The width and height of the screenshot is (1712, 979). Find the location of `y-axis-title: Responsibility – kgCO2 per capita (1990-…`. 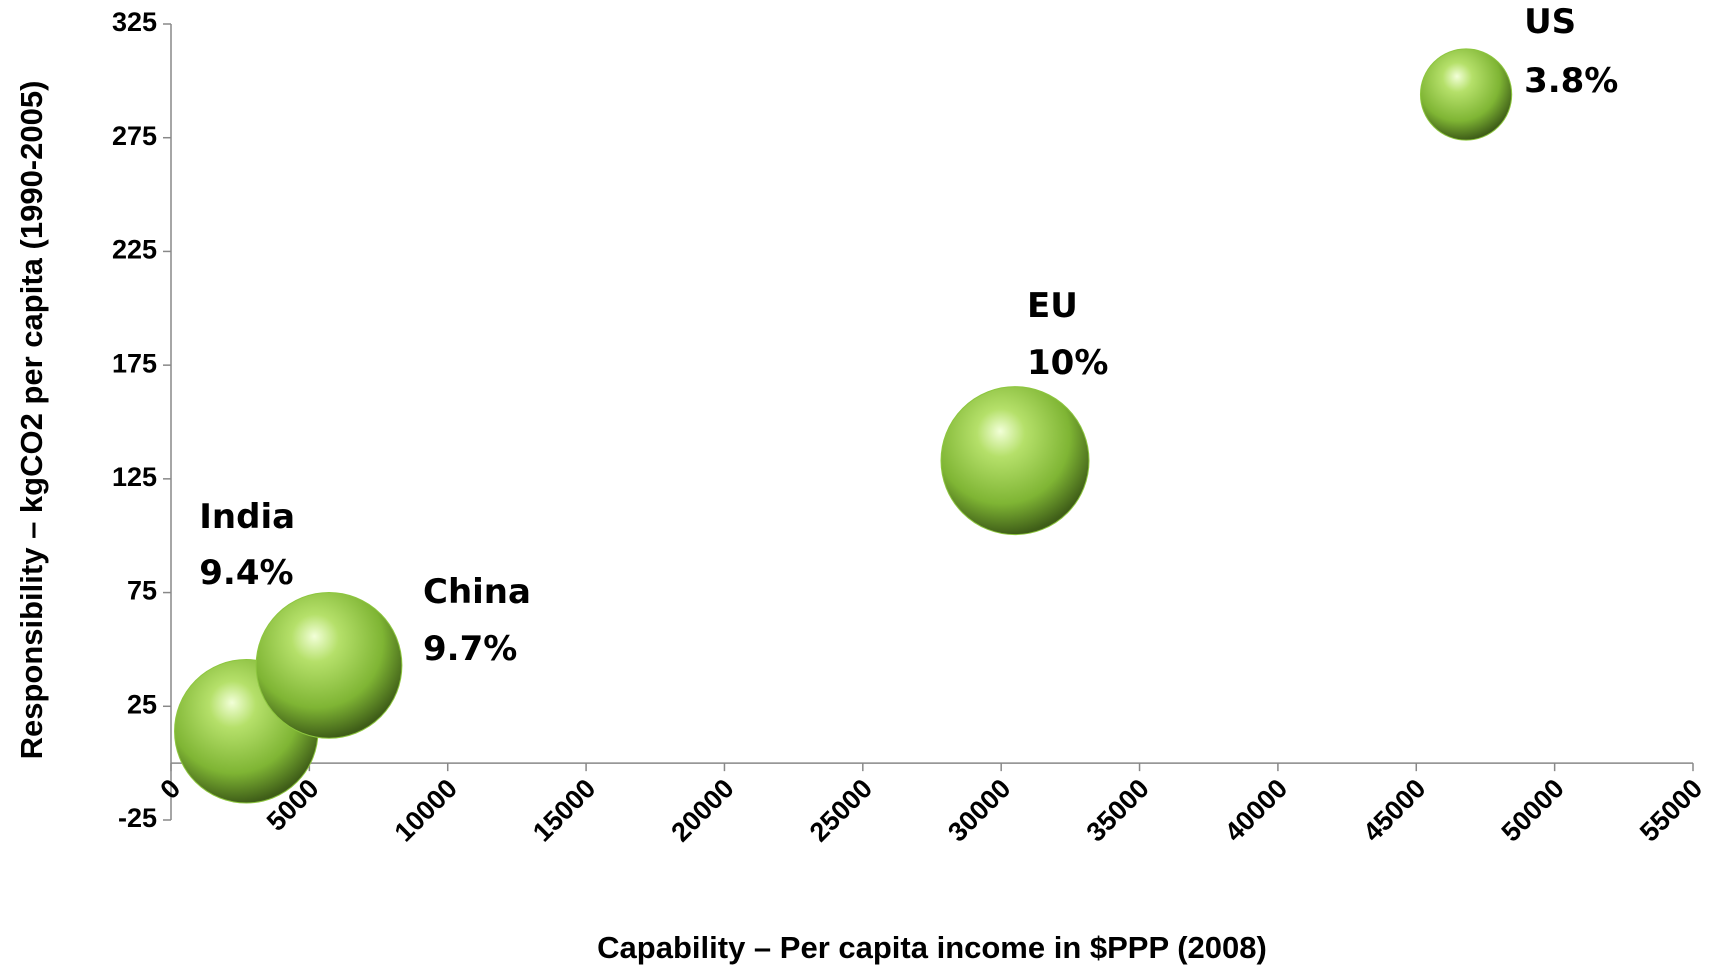

y-axis-title: Responsibility – kgCO2 per capita (1990-… is located at coordinates (31, 420).